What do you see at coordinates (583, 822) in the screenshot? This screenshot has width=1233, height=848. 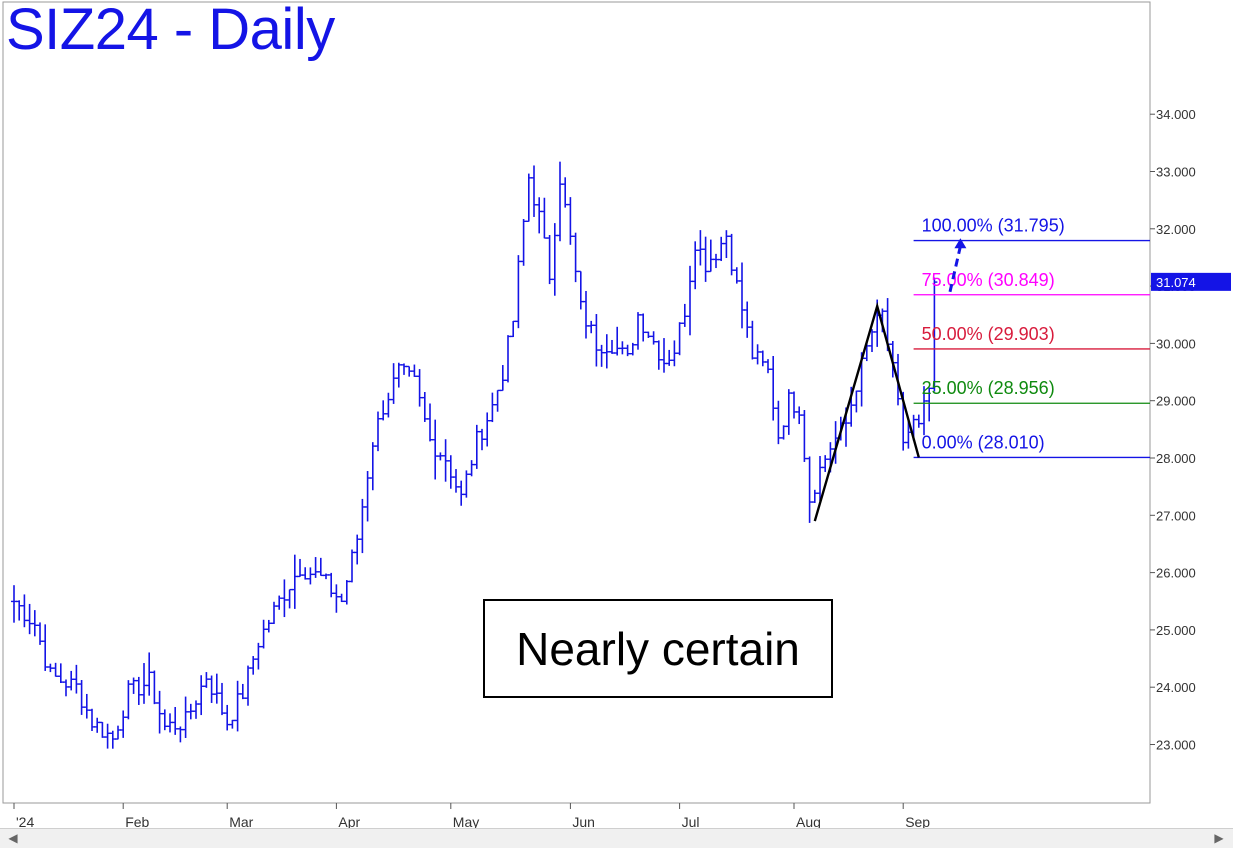 I see `x-tick-label: Jun` at bounding box center [583, 822].